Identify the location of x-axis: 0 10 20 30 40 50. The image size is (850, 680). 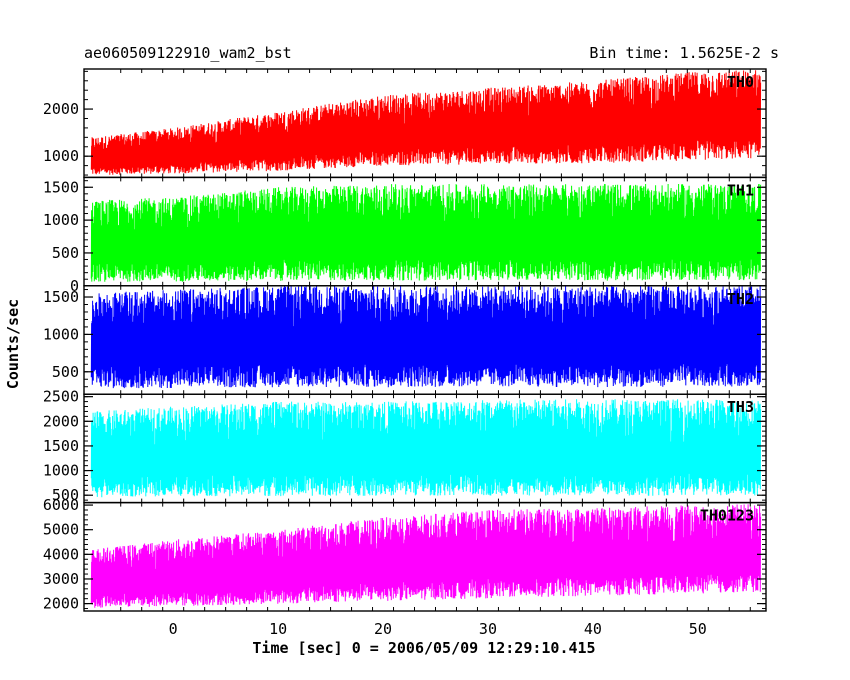
(438, 629).